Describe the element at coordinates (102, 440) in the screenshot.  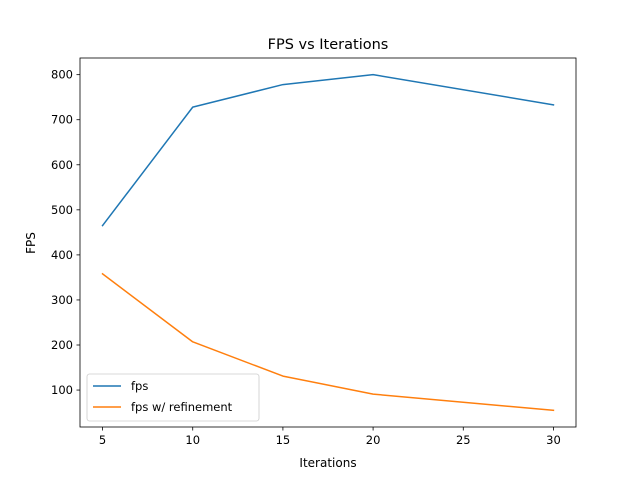
I see `x-tick-label: 5` at that location.